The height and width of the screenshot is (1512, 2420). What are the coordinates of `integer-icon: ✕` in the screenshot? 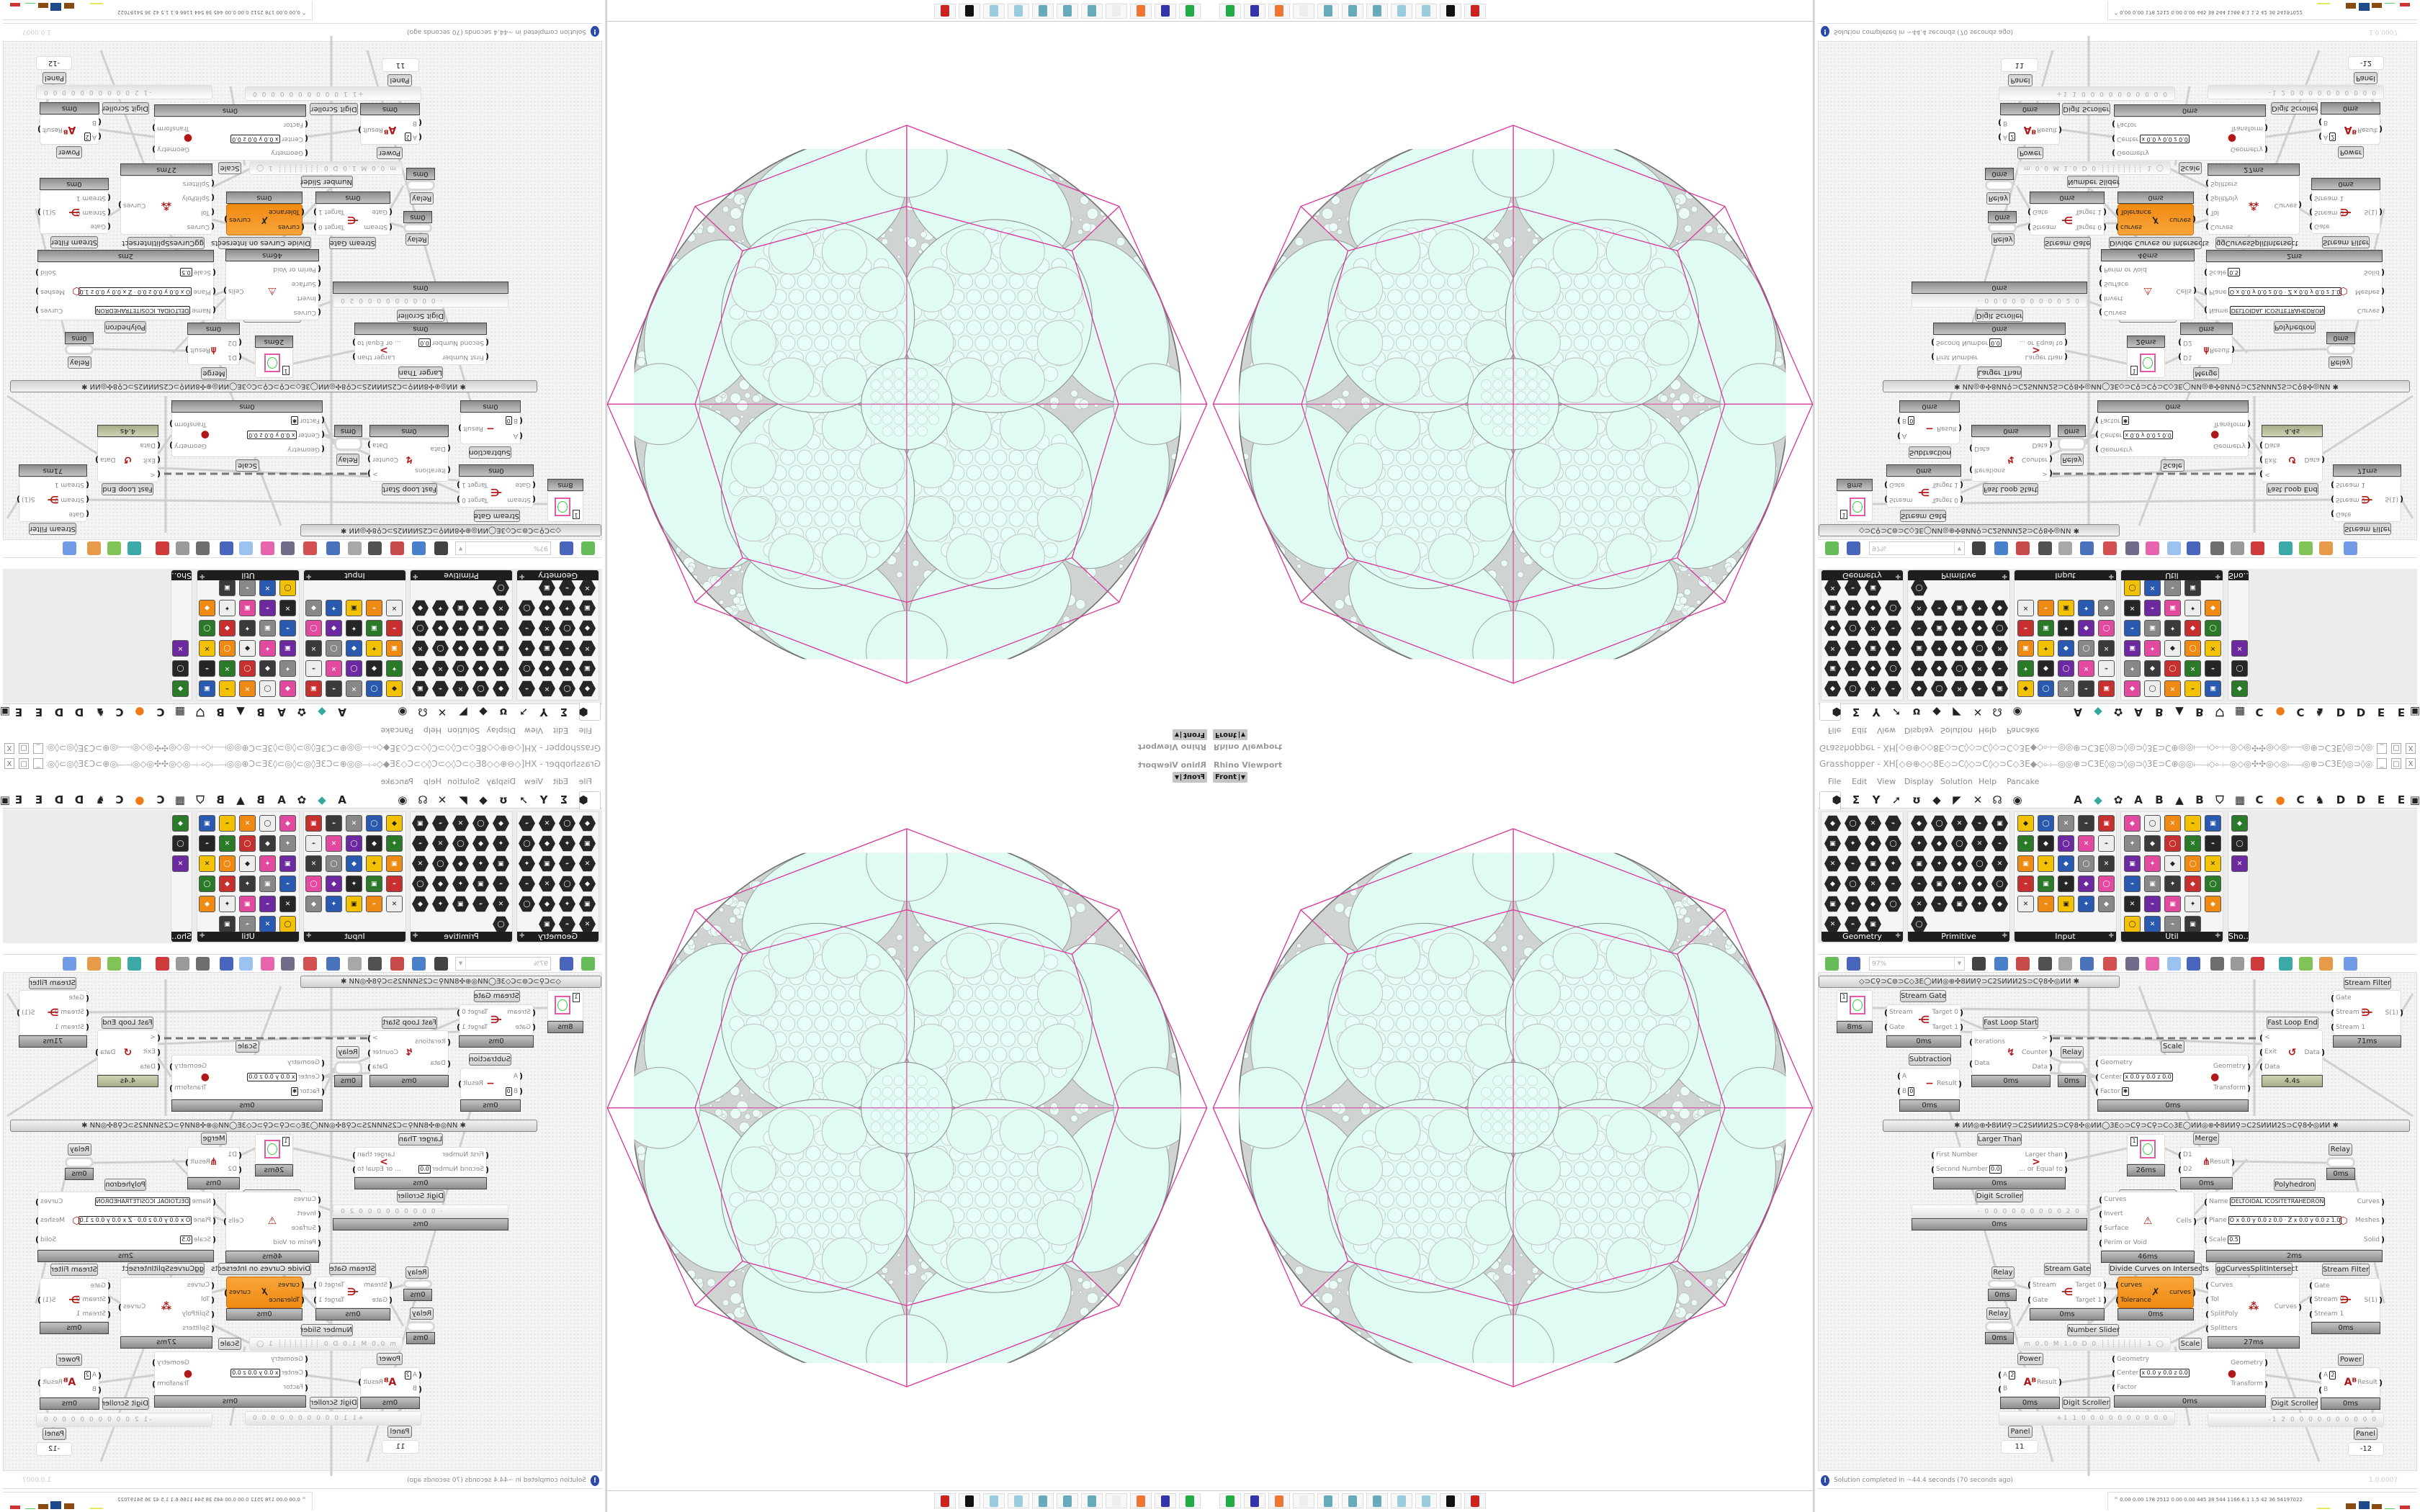 It's located at (420, 648).